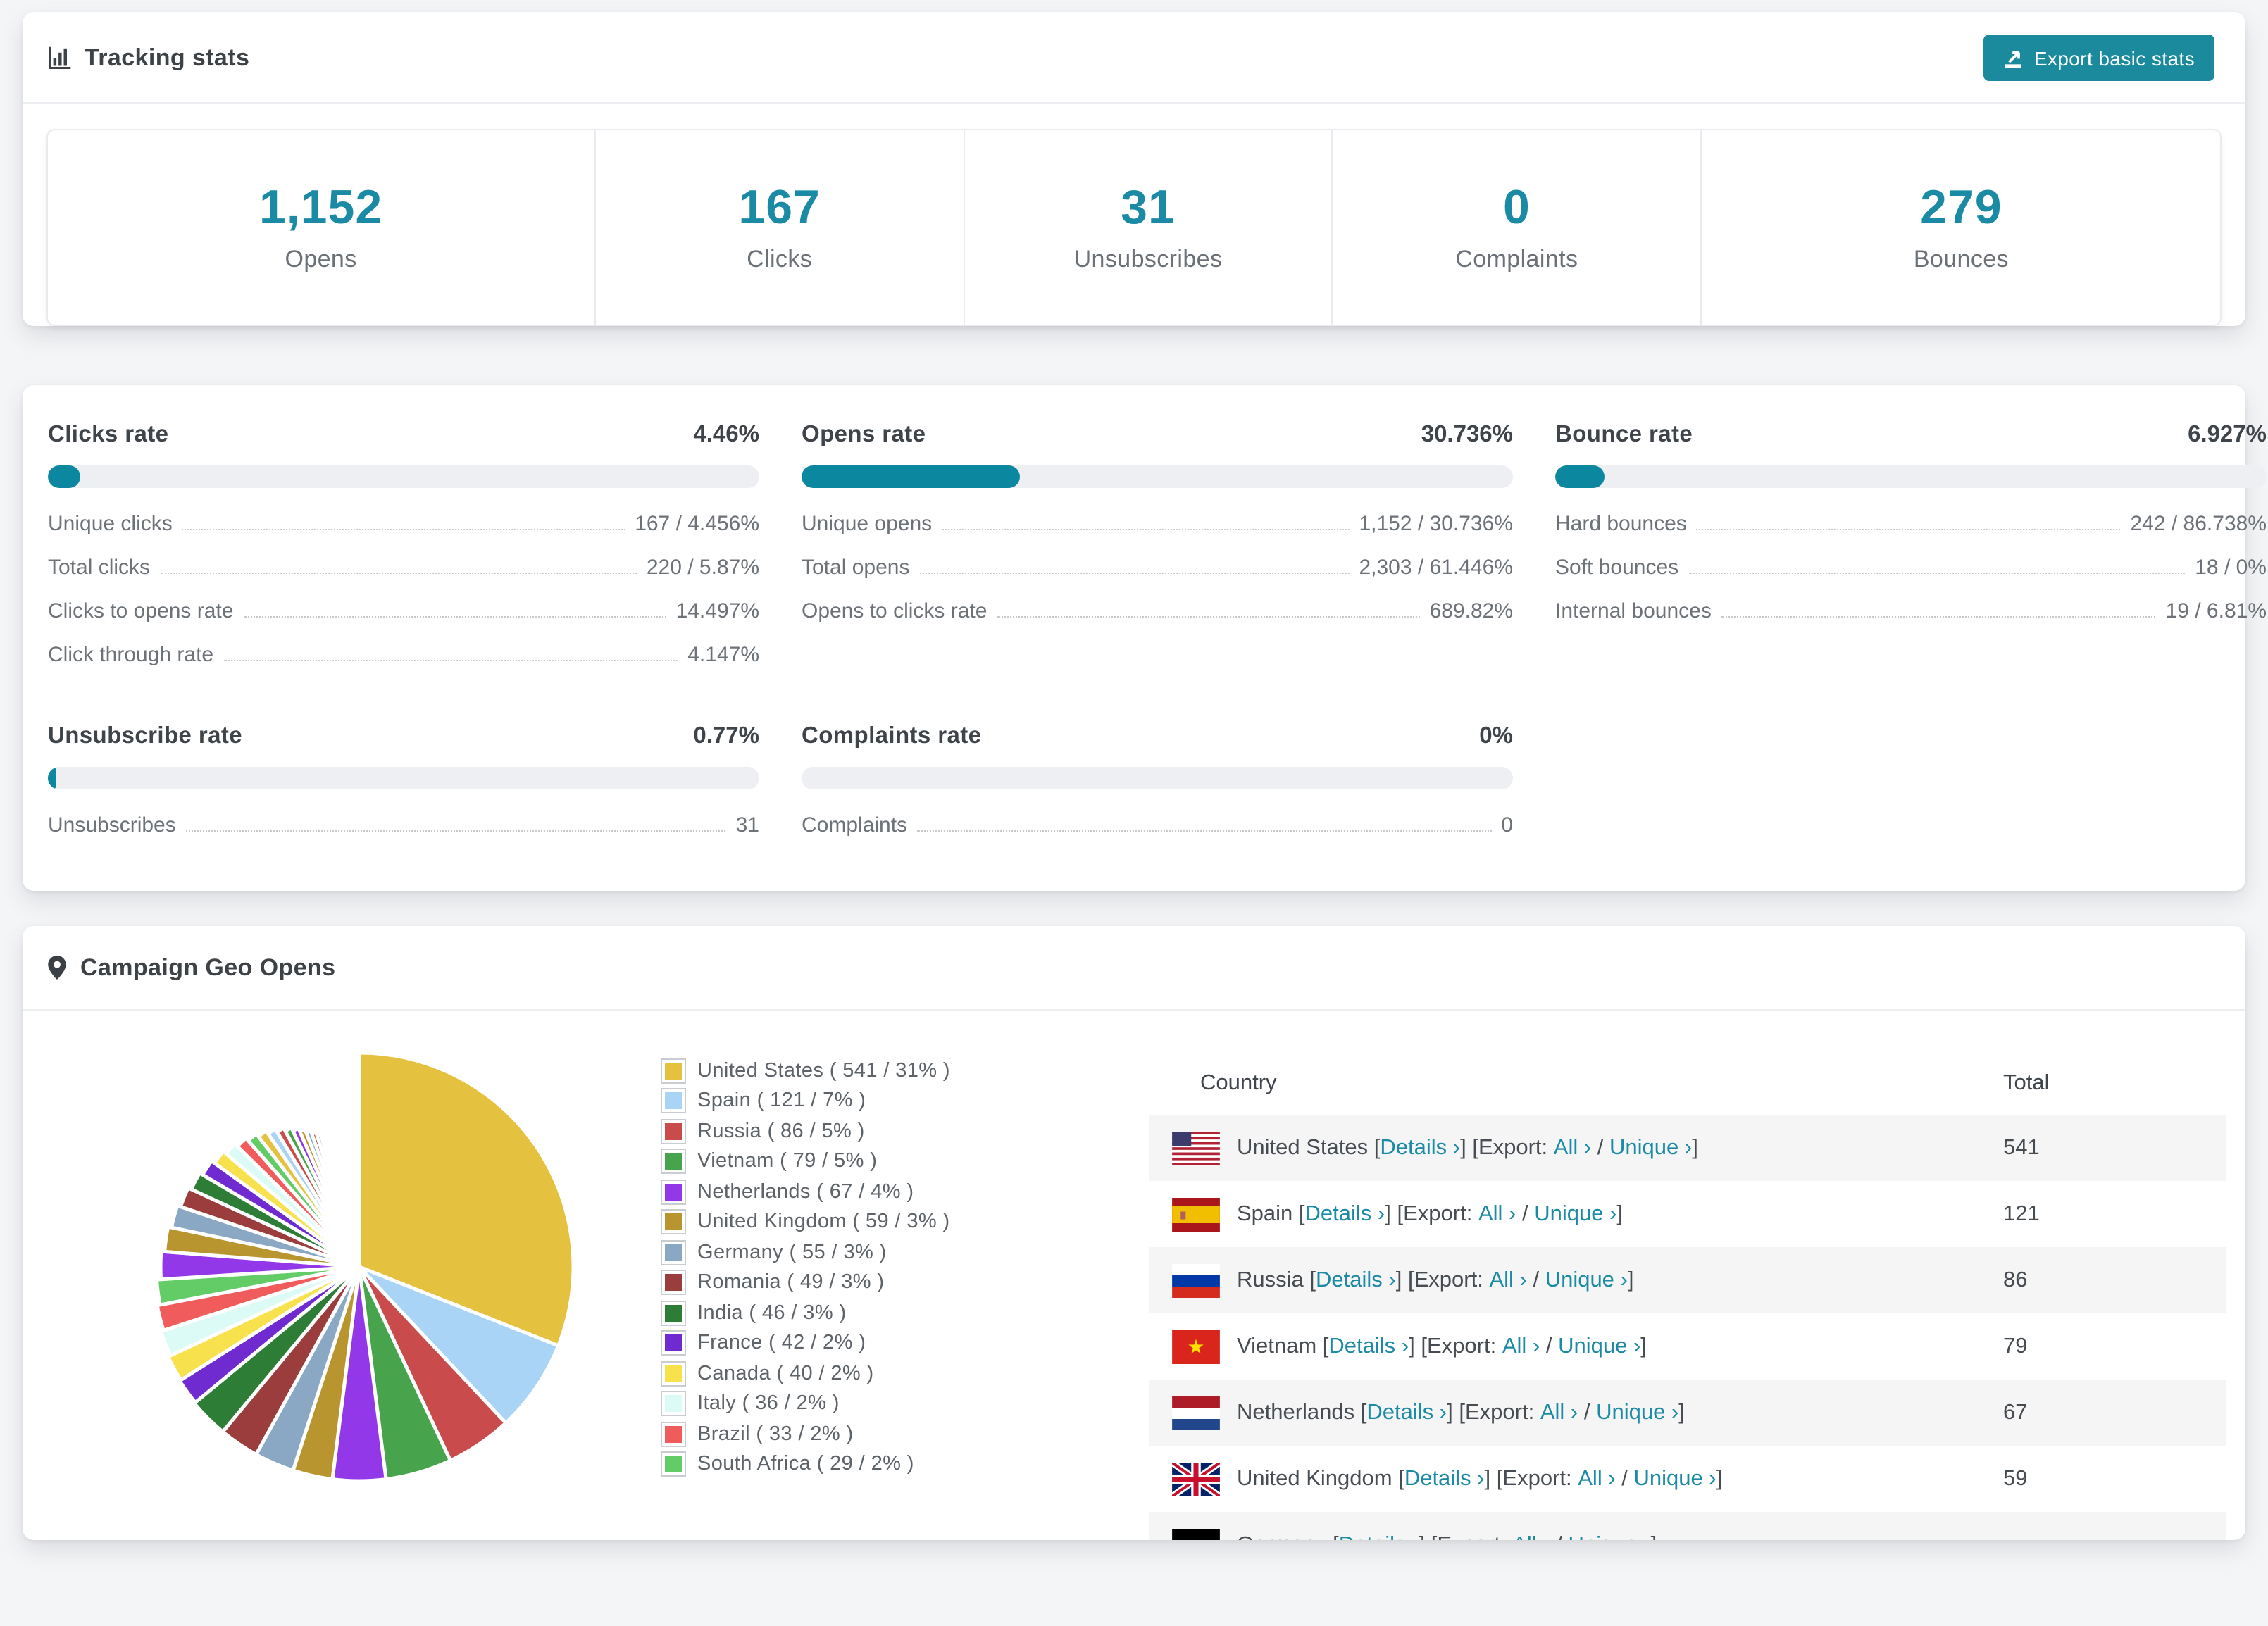 This screenshot has height=1626, width=2268. What do you see at coordinates (2115, 1214) in the screenshot?
I see `total-cell: 121` at bounding box center [2115, 1214].